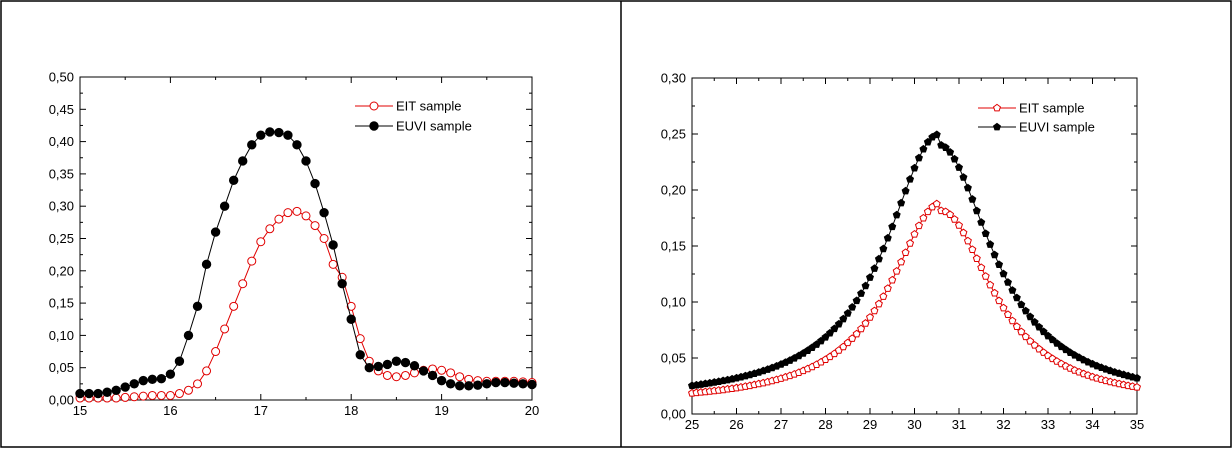  What do you see at coordinates (61, 400) in the screenshot?
I see `y-tick-label: 0,00` at bounding box center [61, 400].